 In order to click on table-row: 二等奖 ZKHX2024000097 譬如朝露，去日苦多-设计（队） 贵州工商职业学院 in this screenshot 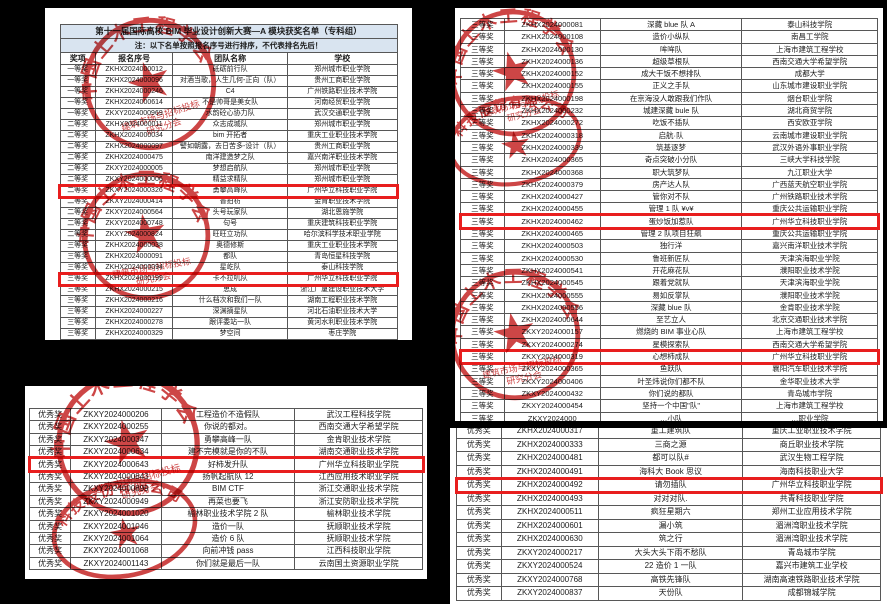, I will do `click(228, 147)`.